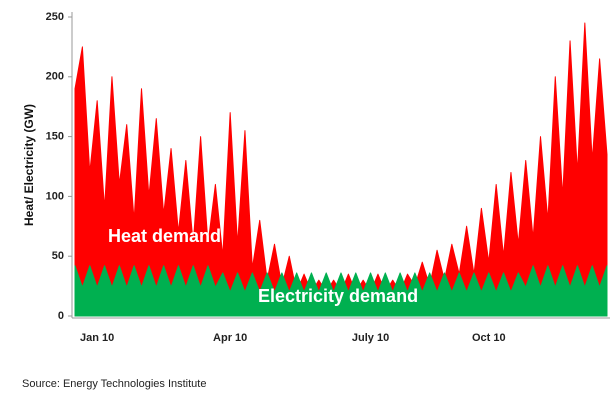 Image resolution: width=615 pixels, height=405 pixels. I want to click on area, so click(341, 291).